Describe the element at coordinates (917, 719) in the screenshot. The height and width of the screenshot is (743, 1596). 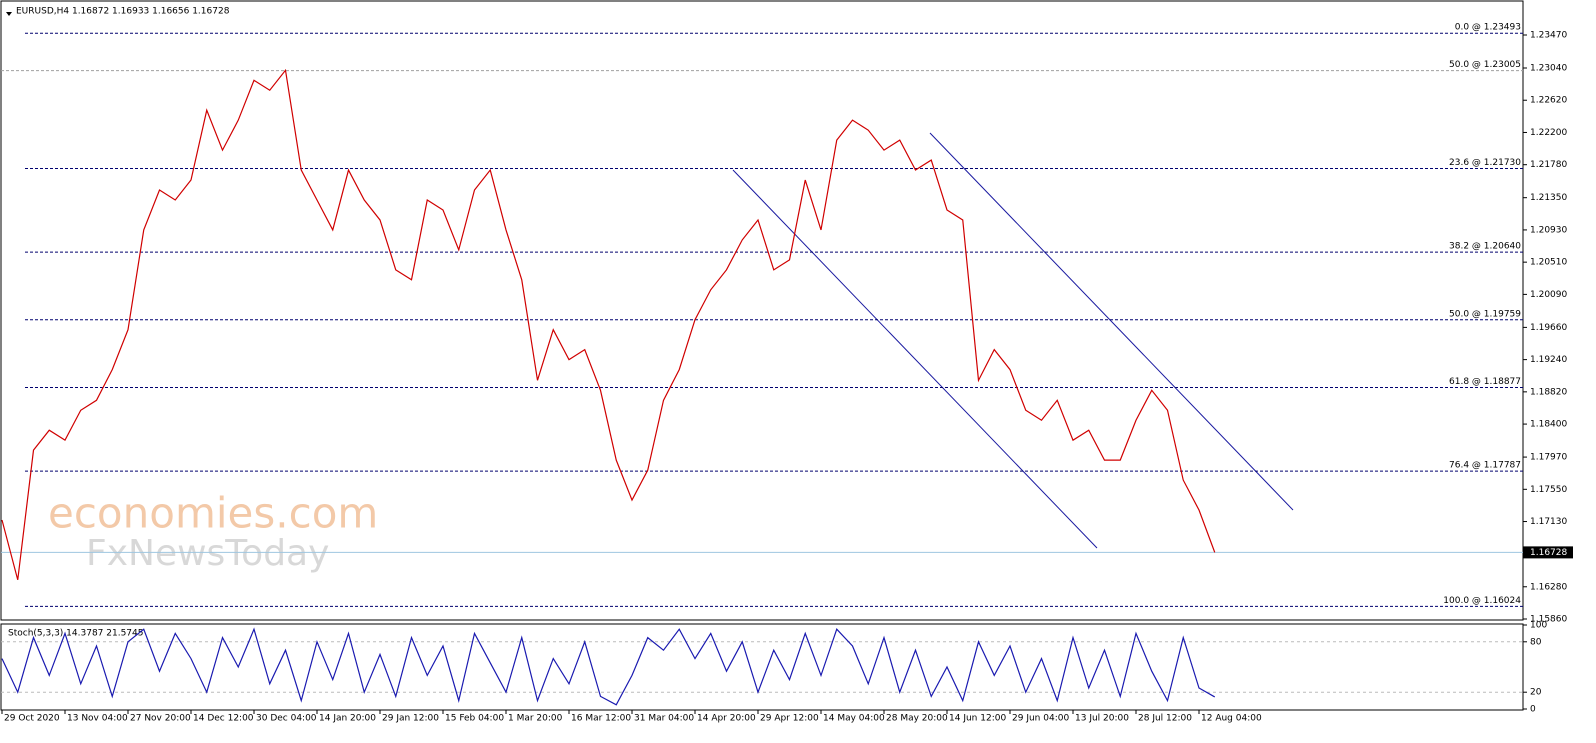
I see `x-tick-label: 28 May 20:00` at that location.